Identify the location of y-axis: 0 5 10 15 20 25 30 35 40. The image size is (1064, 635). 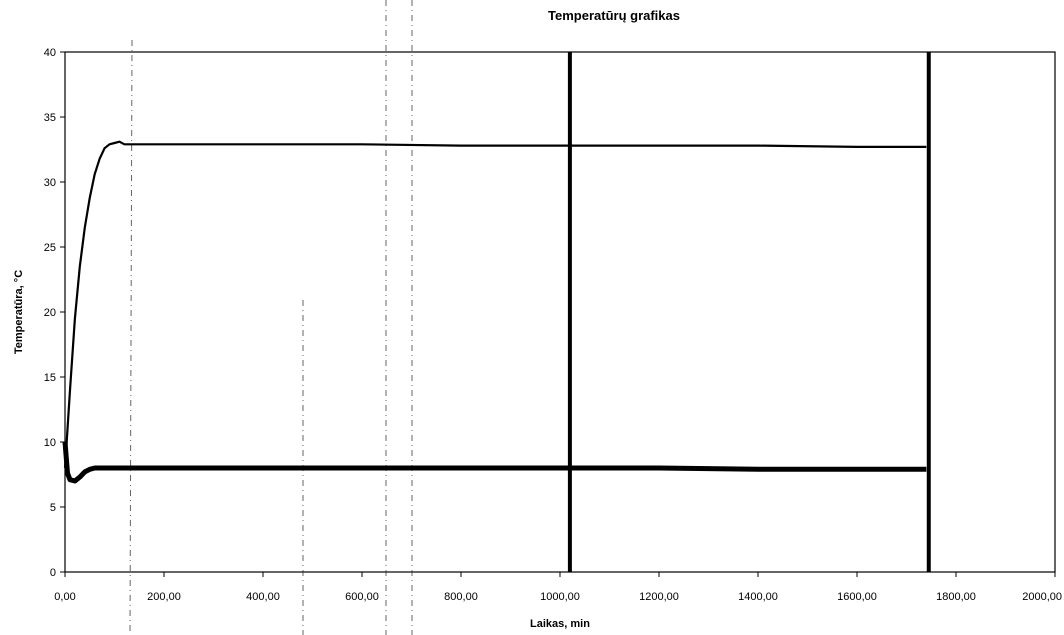
(54, 313).